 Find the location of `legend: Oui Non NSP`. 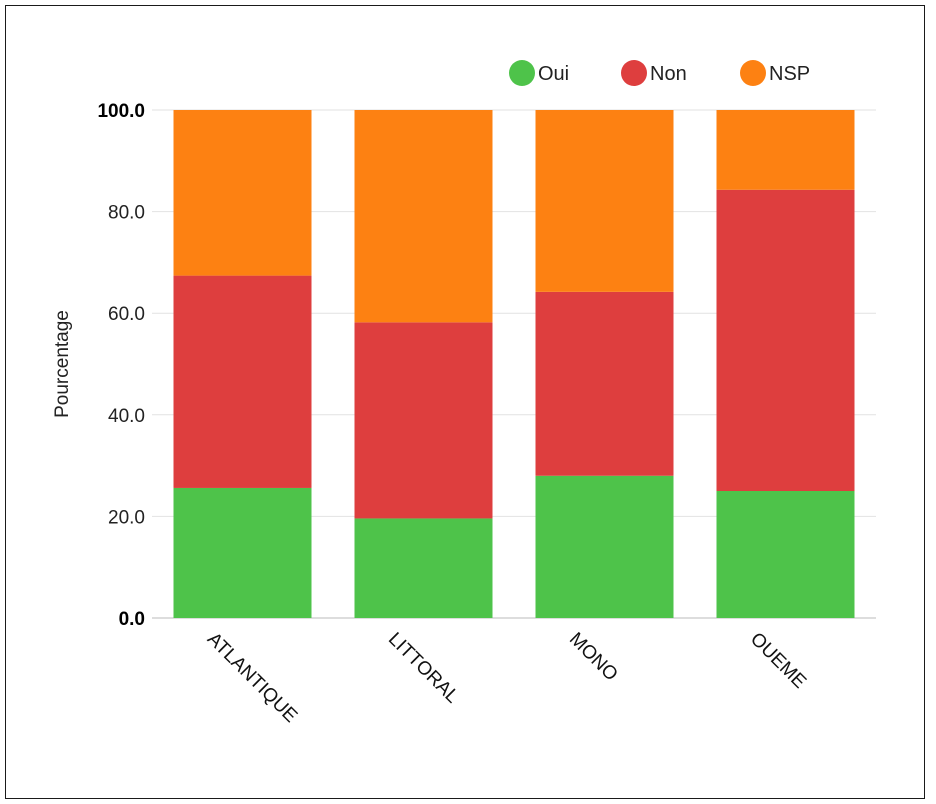

legend: Oui Non NSP is located at coordinates (659, 73).